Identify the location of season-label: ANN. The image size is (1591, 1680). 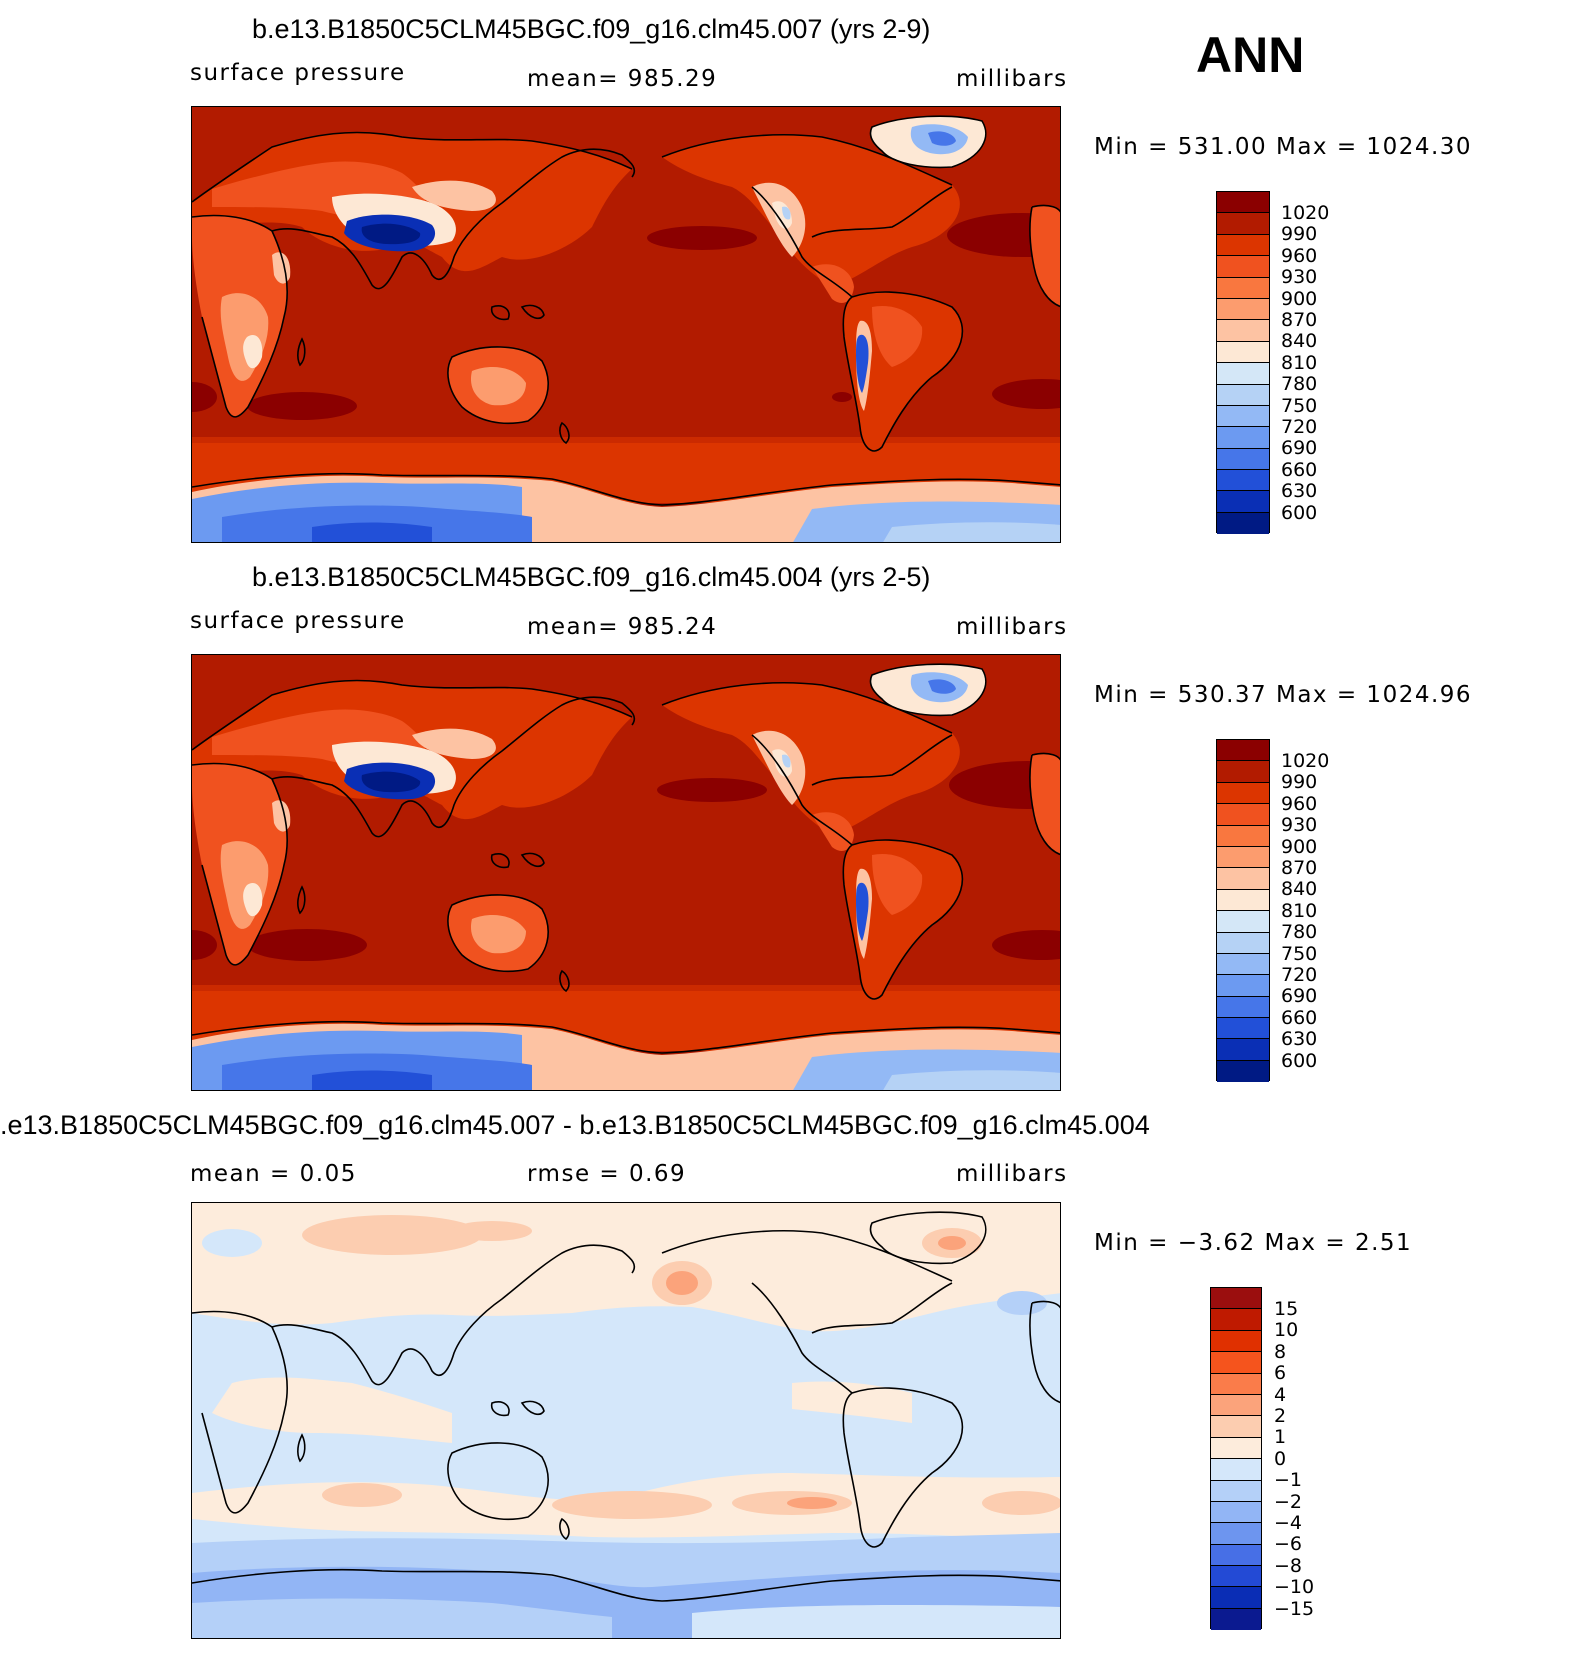
(1250, 55).